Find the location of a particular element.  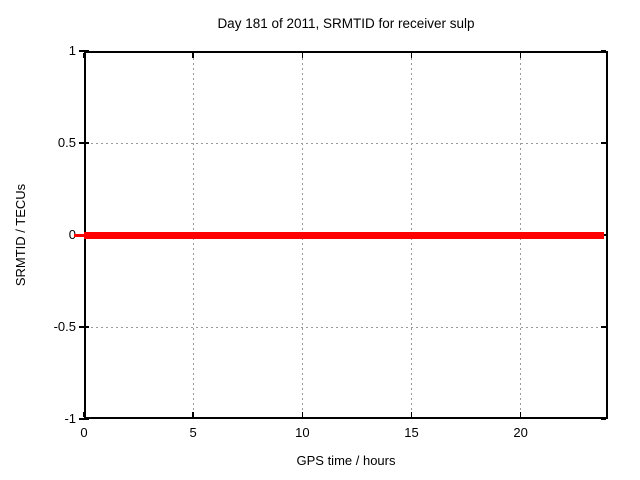

x-tick-label: 15 is located at coordinates (411, 432).